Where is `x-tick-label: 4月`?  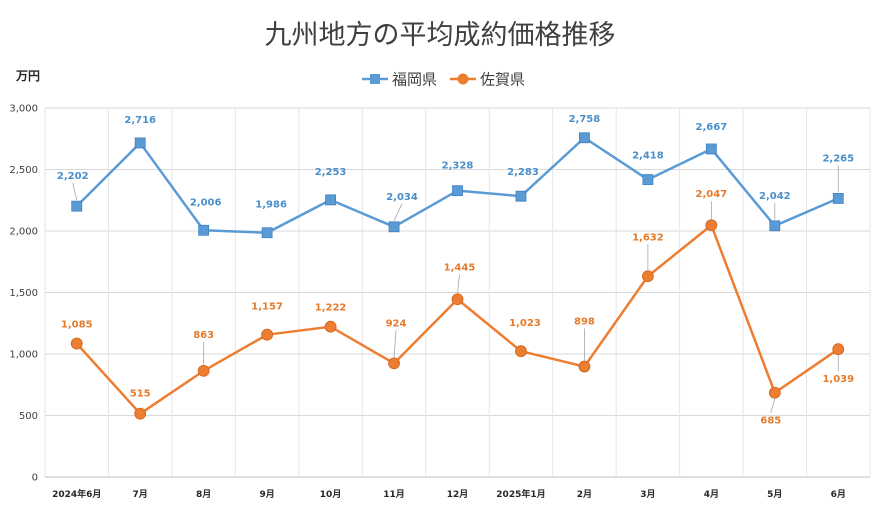 x-tick-label: 4月 is located at coordinates (711, 494).